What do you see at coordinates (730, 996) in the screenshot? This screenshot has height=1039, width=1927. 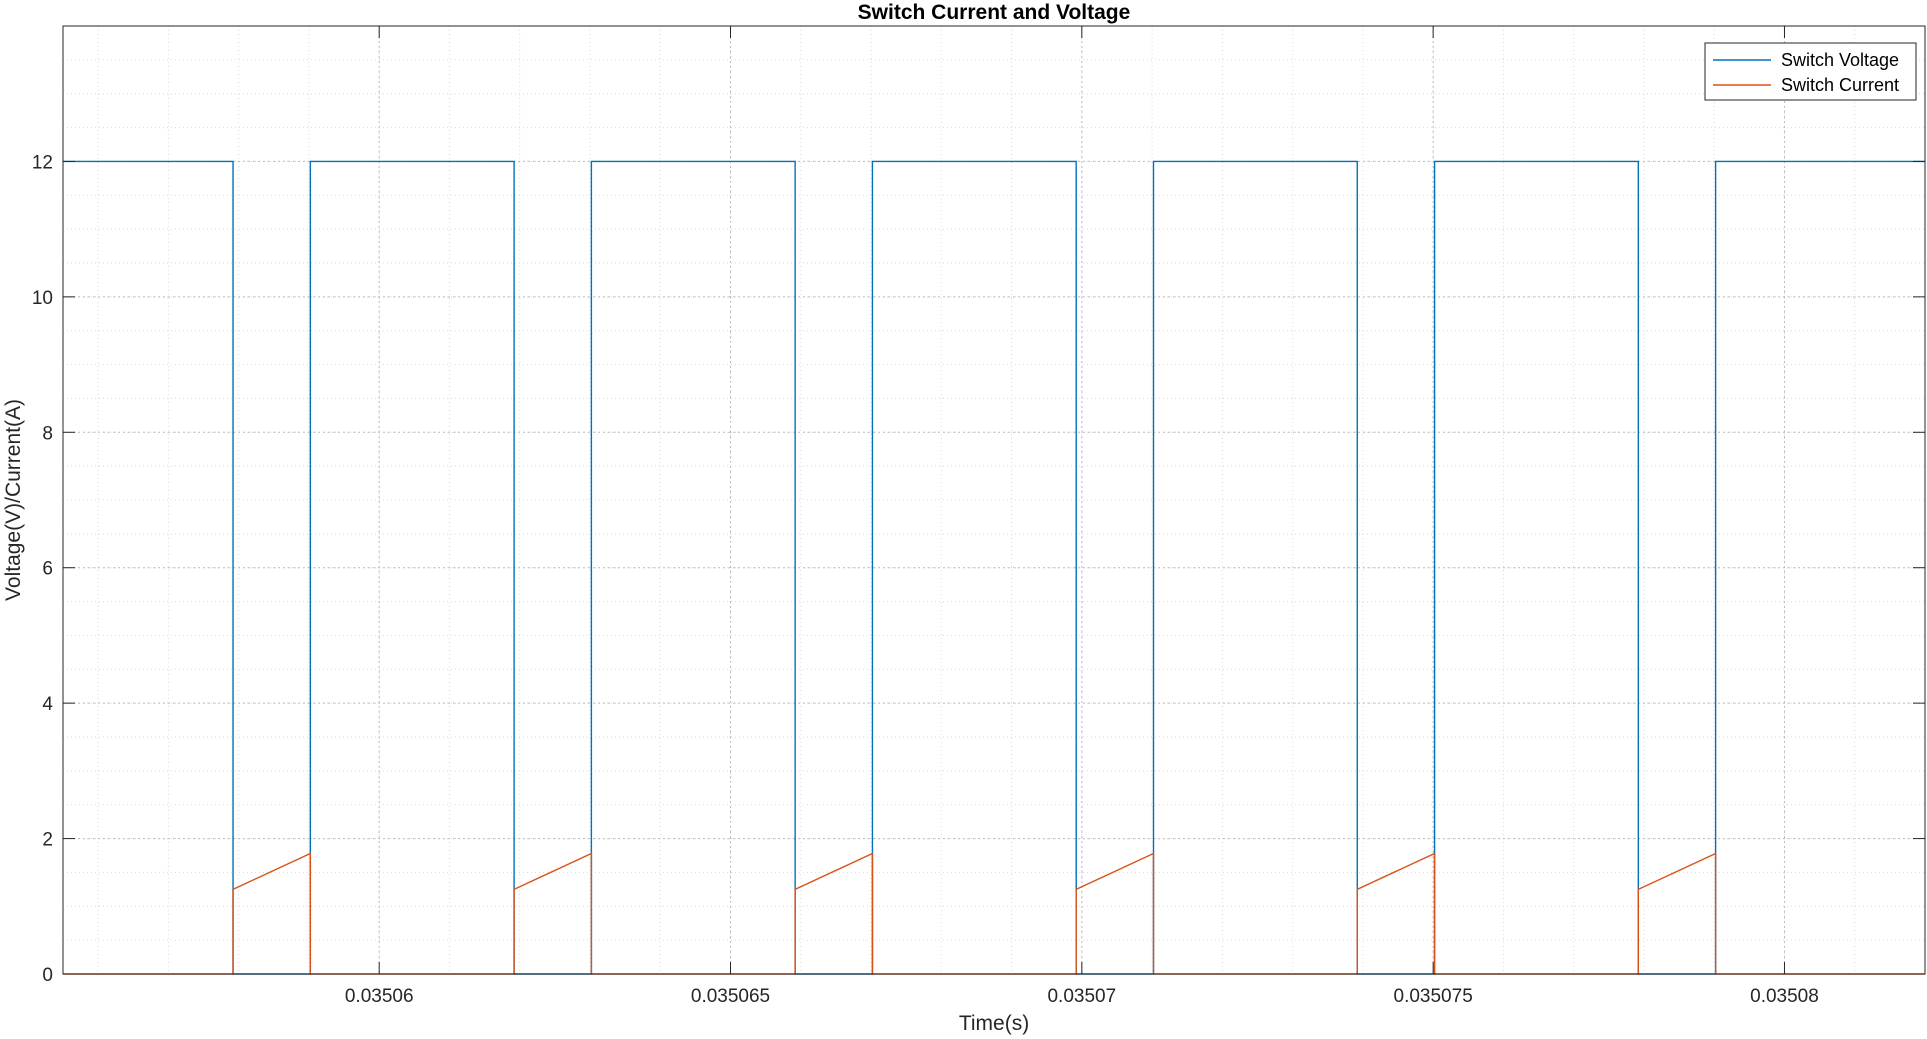 I see `x-tick-label: 0.035065` at bounding box center [730, 996].